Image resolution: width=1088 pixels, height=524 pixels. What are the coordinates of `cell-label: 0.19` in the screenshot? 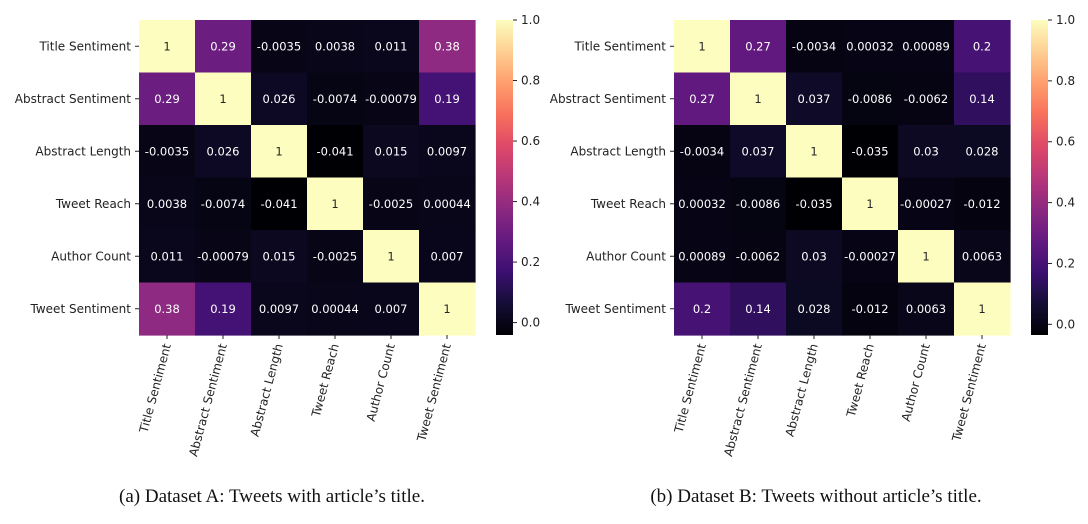 It's located at (447, 99).